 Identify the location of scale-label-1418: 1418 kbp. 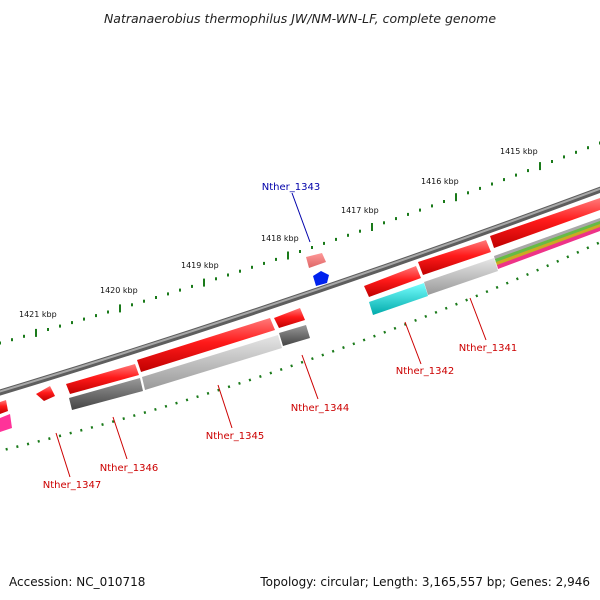
(280, 238).